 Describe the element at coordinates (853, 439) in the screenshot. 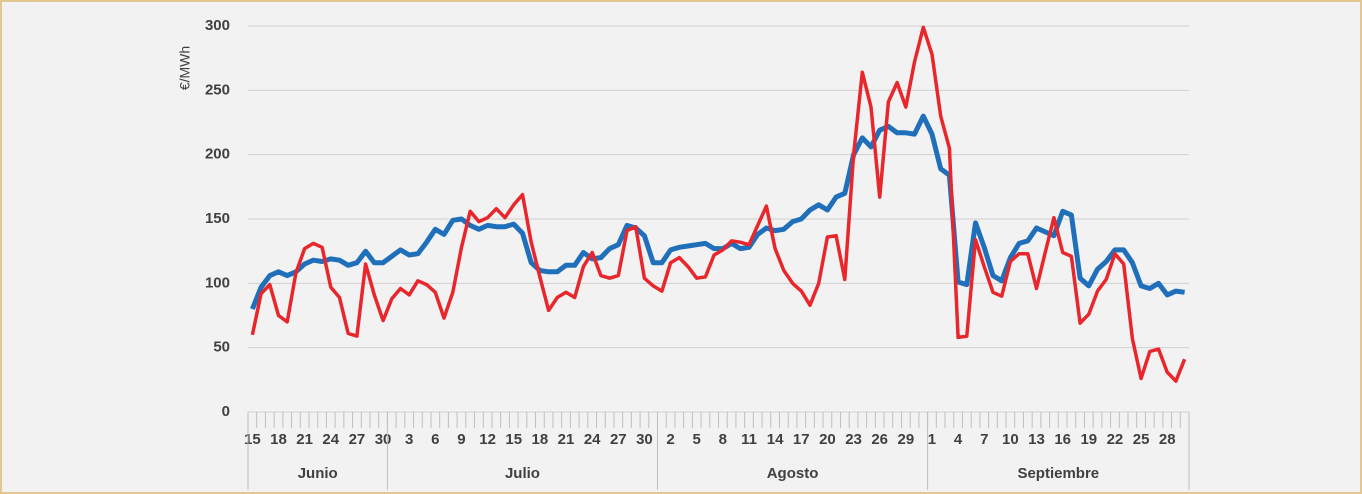

I see `x-tick-label: 23` at that location.